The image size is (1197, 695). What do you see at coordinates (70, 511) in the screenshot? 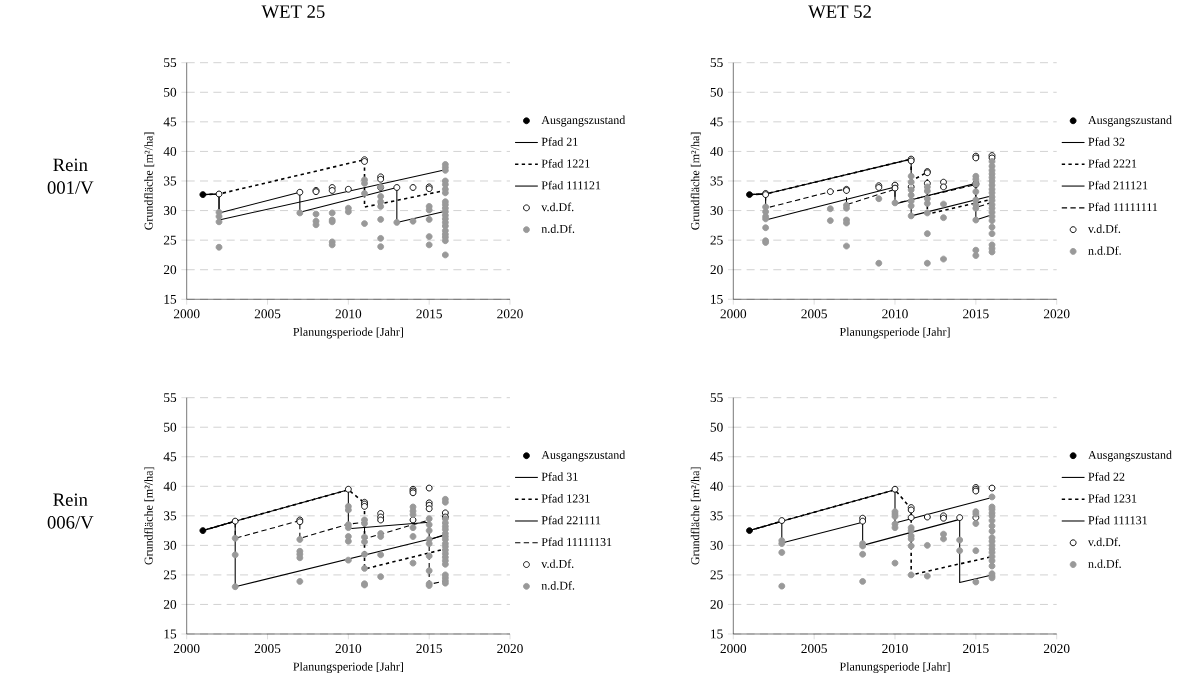
I see `text: Rein 006/V` at bounding box center [70, 511].